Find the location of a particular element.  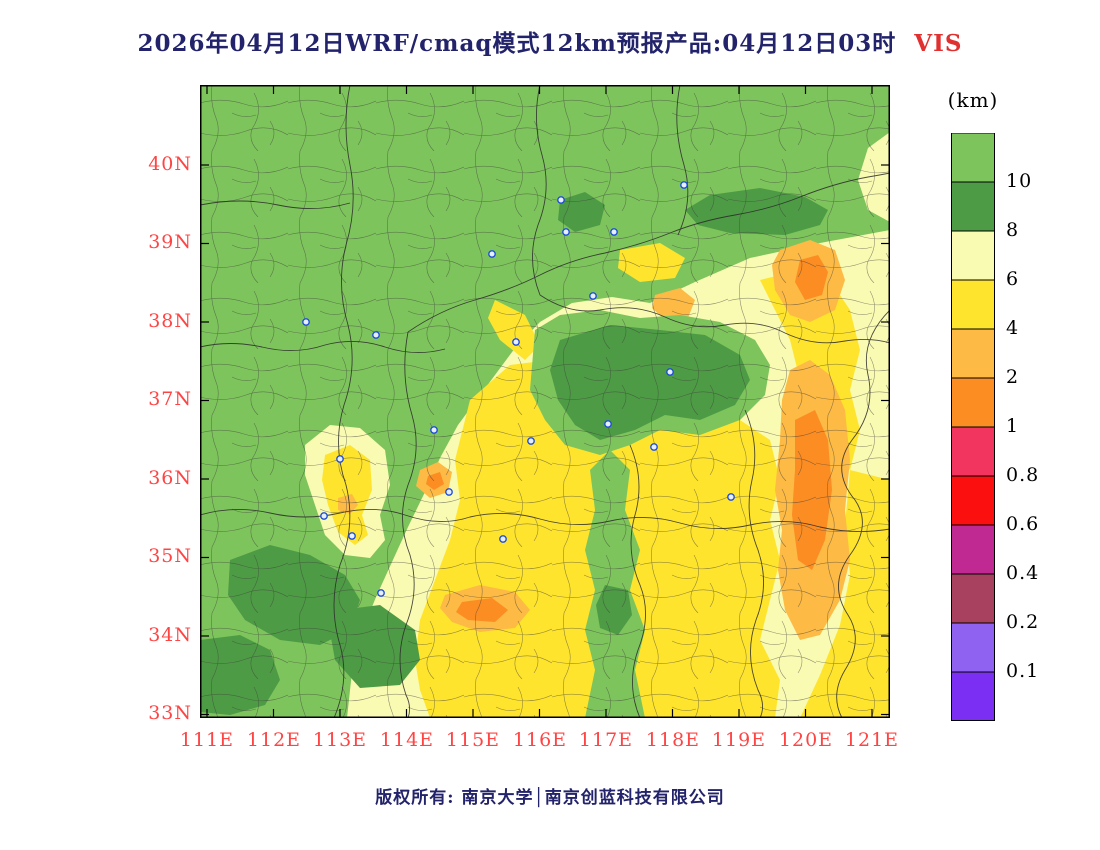

lat-label-38n: 38N is located at coordinates (170, 321).